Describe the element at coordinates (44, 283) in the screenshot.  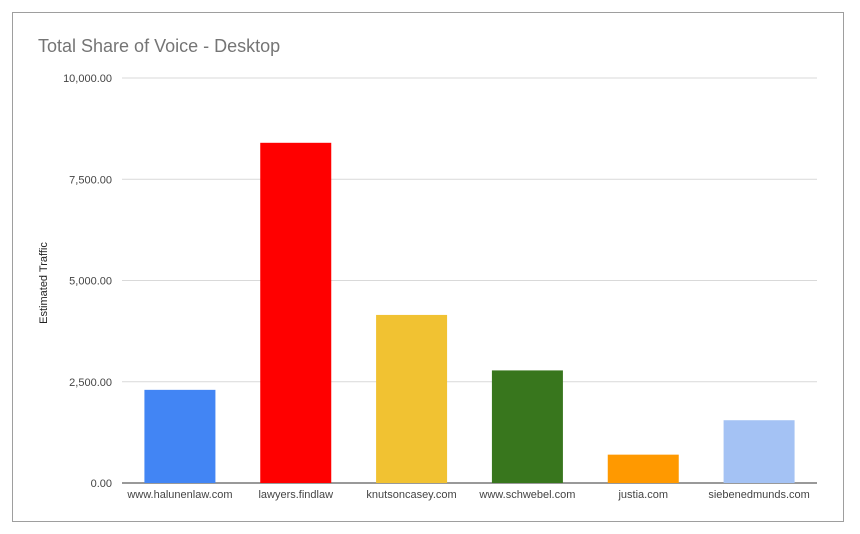
I see `y-axis-title: Estimated Traffic` at that location.